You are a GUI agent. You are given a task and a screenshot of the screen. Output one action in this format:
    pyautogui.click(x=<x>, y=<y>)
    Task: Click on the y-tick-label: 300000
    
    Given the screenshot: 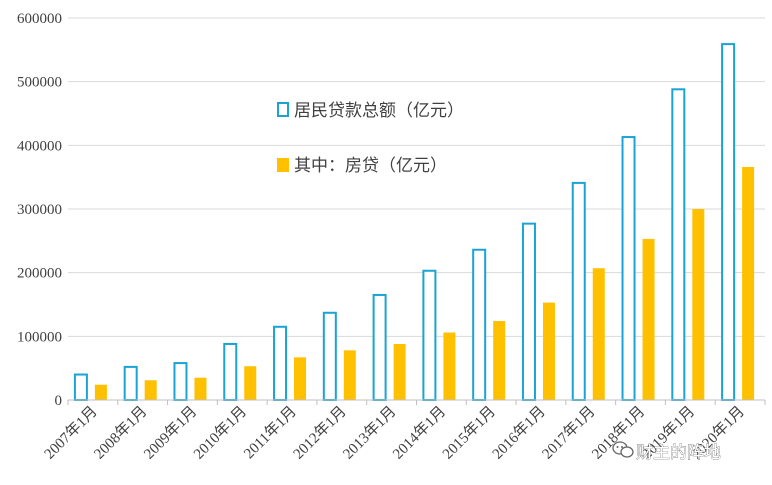 What is the action you would take?
    pyautogui.click(x=39, y=210)
    